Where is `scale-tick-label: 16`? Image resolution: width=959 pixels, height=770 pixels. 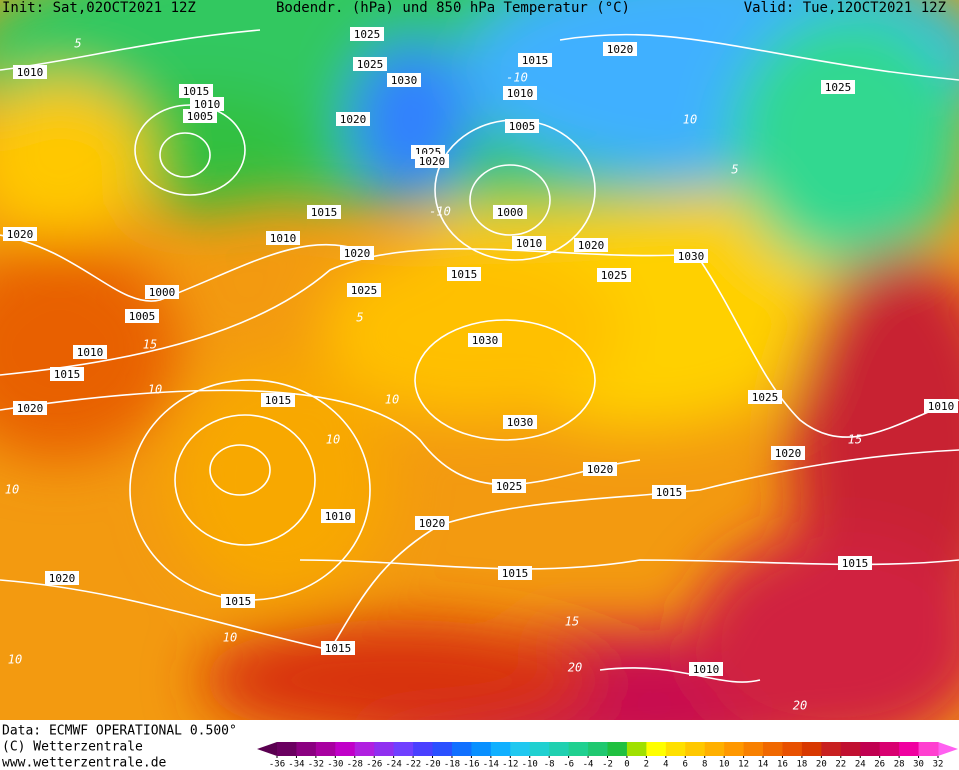 scale-tick-label: 16 is located at coordinates (782, 765).